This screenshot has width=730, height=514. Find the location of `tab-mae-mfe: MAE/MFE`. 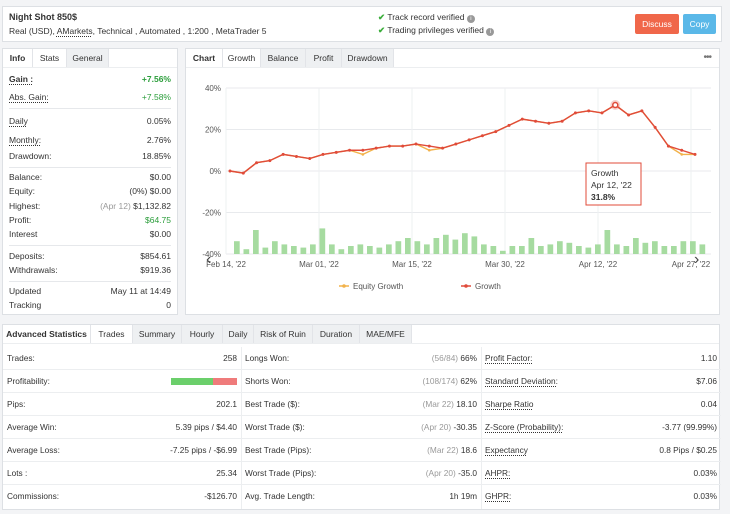

tab-mae-mfe: MAE/MFE is located at coordinates (386, 334).